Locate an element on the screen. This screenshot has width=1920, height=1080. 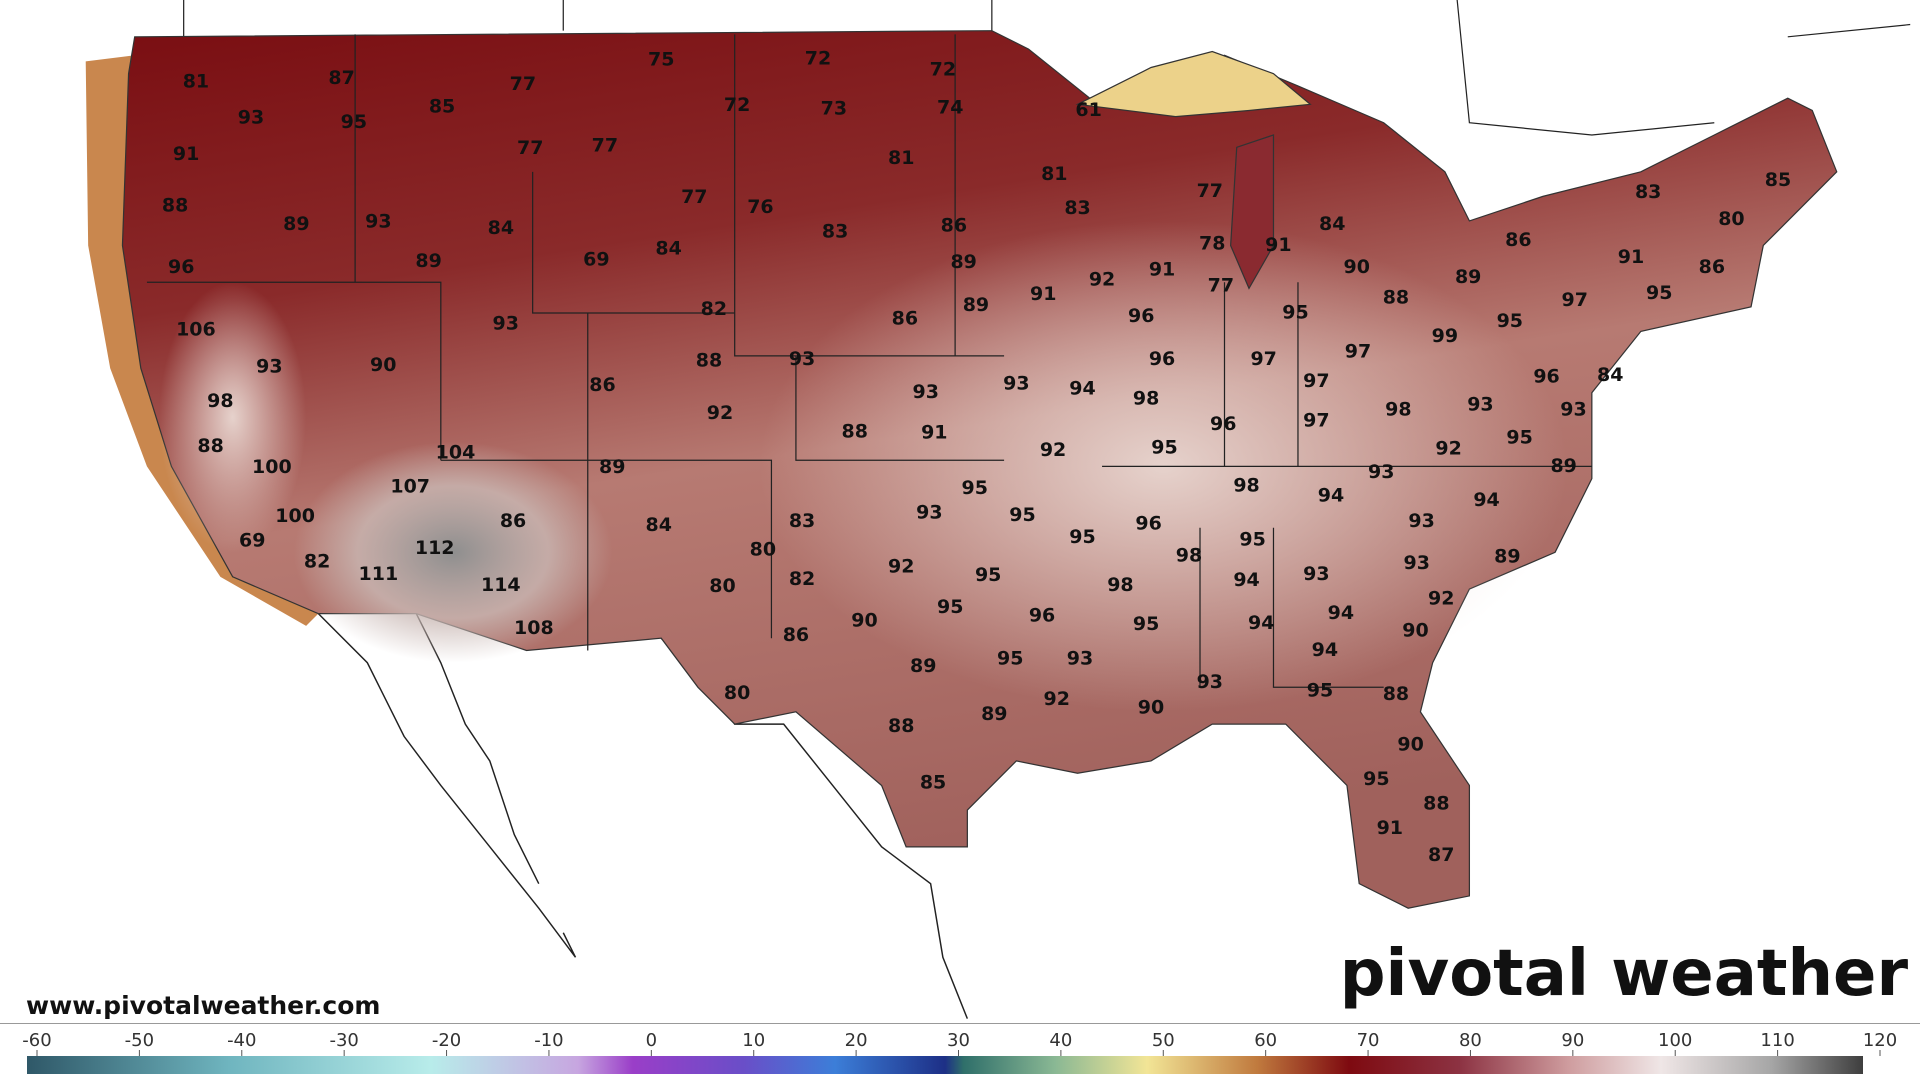
temperature-label: 111 is located at coordinates (379, 574).